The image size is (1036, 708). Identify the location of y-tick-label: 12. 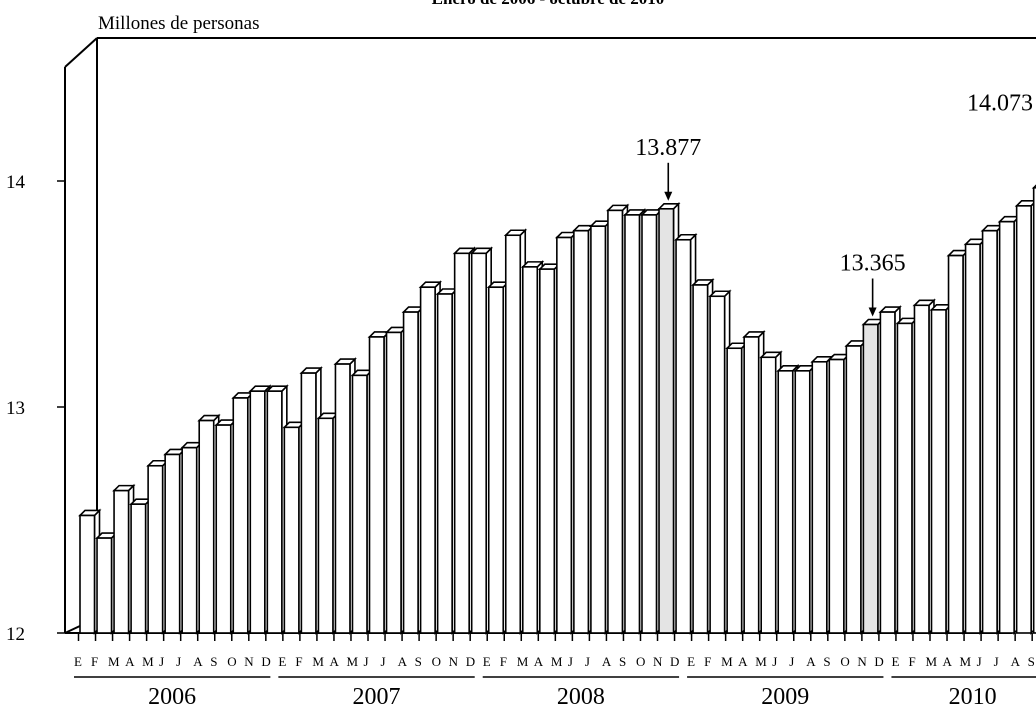
(15, 634).